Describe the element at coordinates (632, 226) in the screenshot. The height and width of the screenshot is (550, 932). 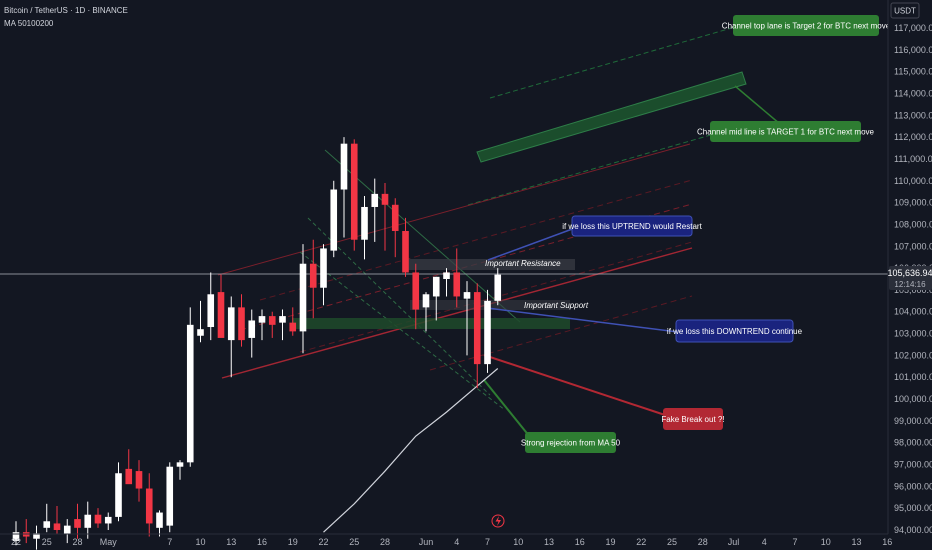
I see `annotation-uptrend-box` at that location.